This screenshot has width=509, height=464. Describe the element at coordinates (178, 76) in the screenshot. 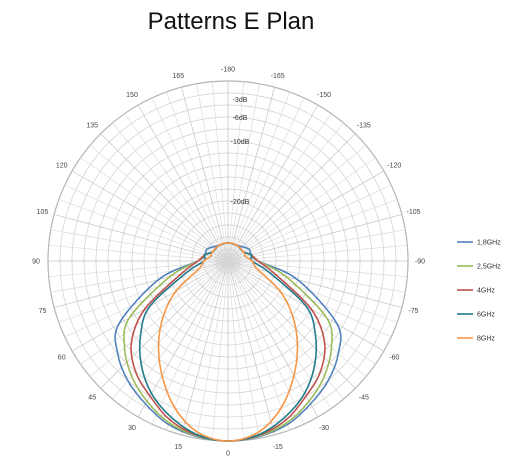

I see `angle-label: 165` at that location.